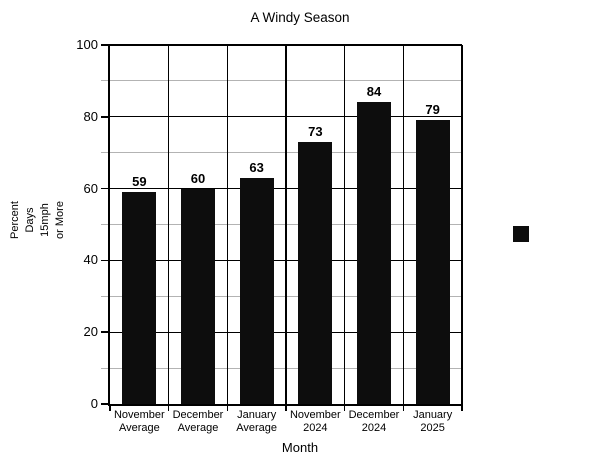 This screenshot has width=600, height=463. Describe the element at coordinates (300, 17) in the screenshot. I see `chart-title: A Windy Season` at that location.